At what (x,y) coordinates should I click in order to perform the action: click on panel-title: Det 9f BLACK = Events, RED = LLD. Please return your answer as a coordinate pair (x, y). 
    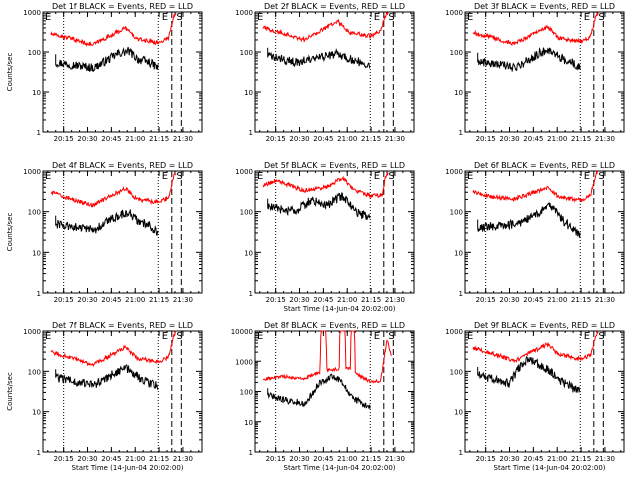
    Looking at the image, I should click on (544, 325).